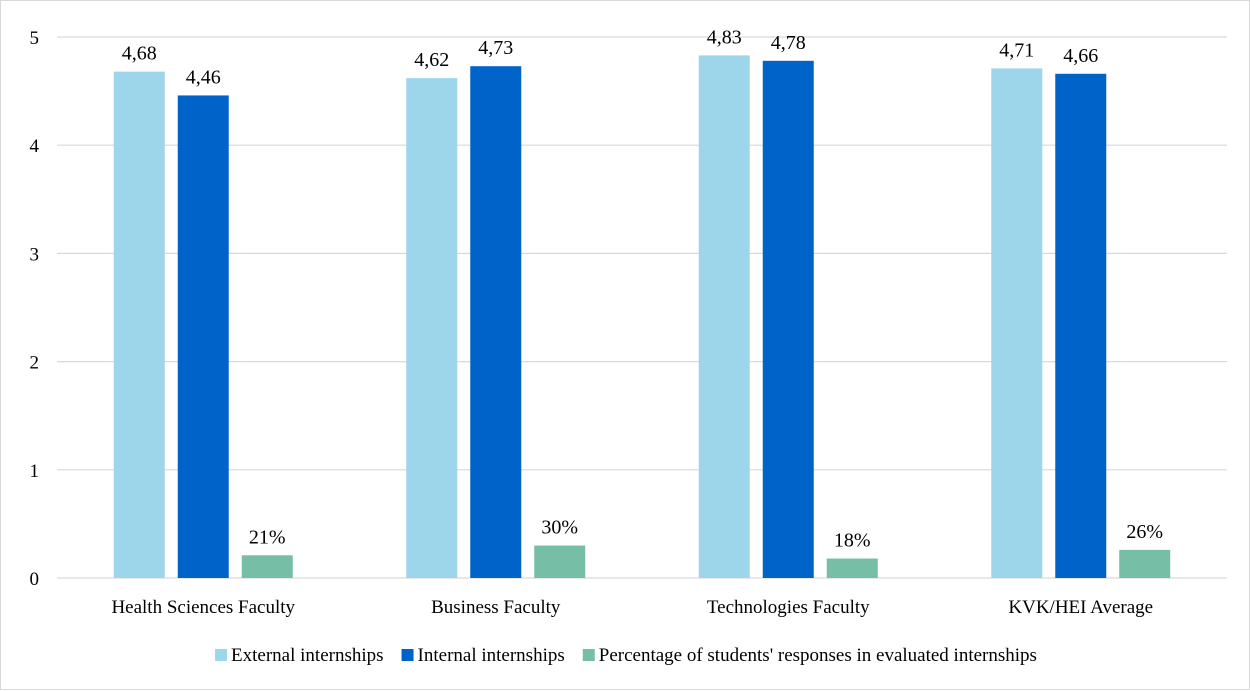 The height and width of the screenshot is (691, 1250). Describe the element at coordinates (35, 38) in the screenshot. I see `y-tick-label: 5` at that location.